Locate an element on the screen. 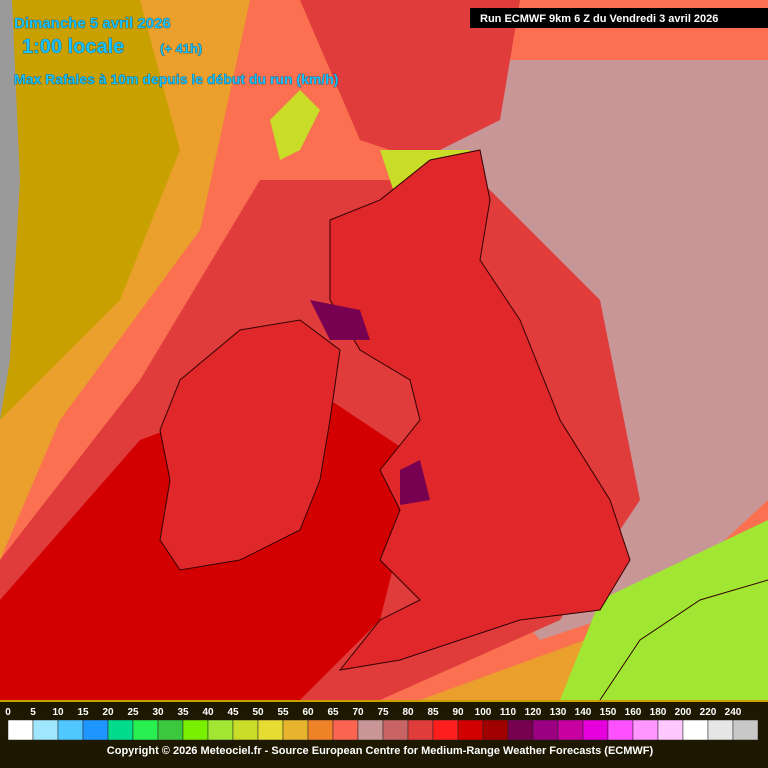 The width and height of the screenshot is (768, 768). legend-label: 50 is located at coordinates (258, 712).